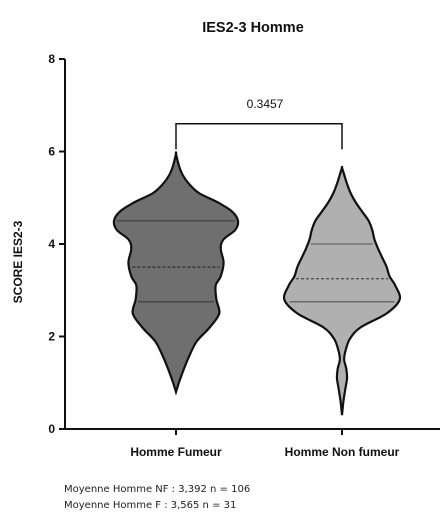  What do you see at coordinates (51, 152) in the screenshot?
I see `y-tick-label: 6` at bounding box center [51, 152].